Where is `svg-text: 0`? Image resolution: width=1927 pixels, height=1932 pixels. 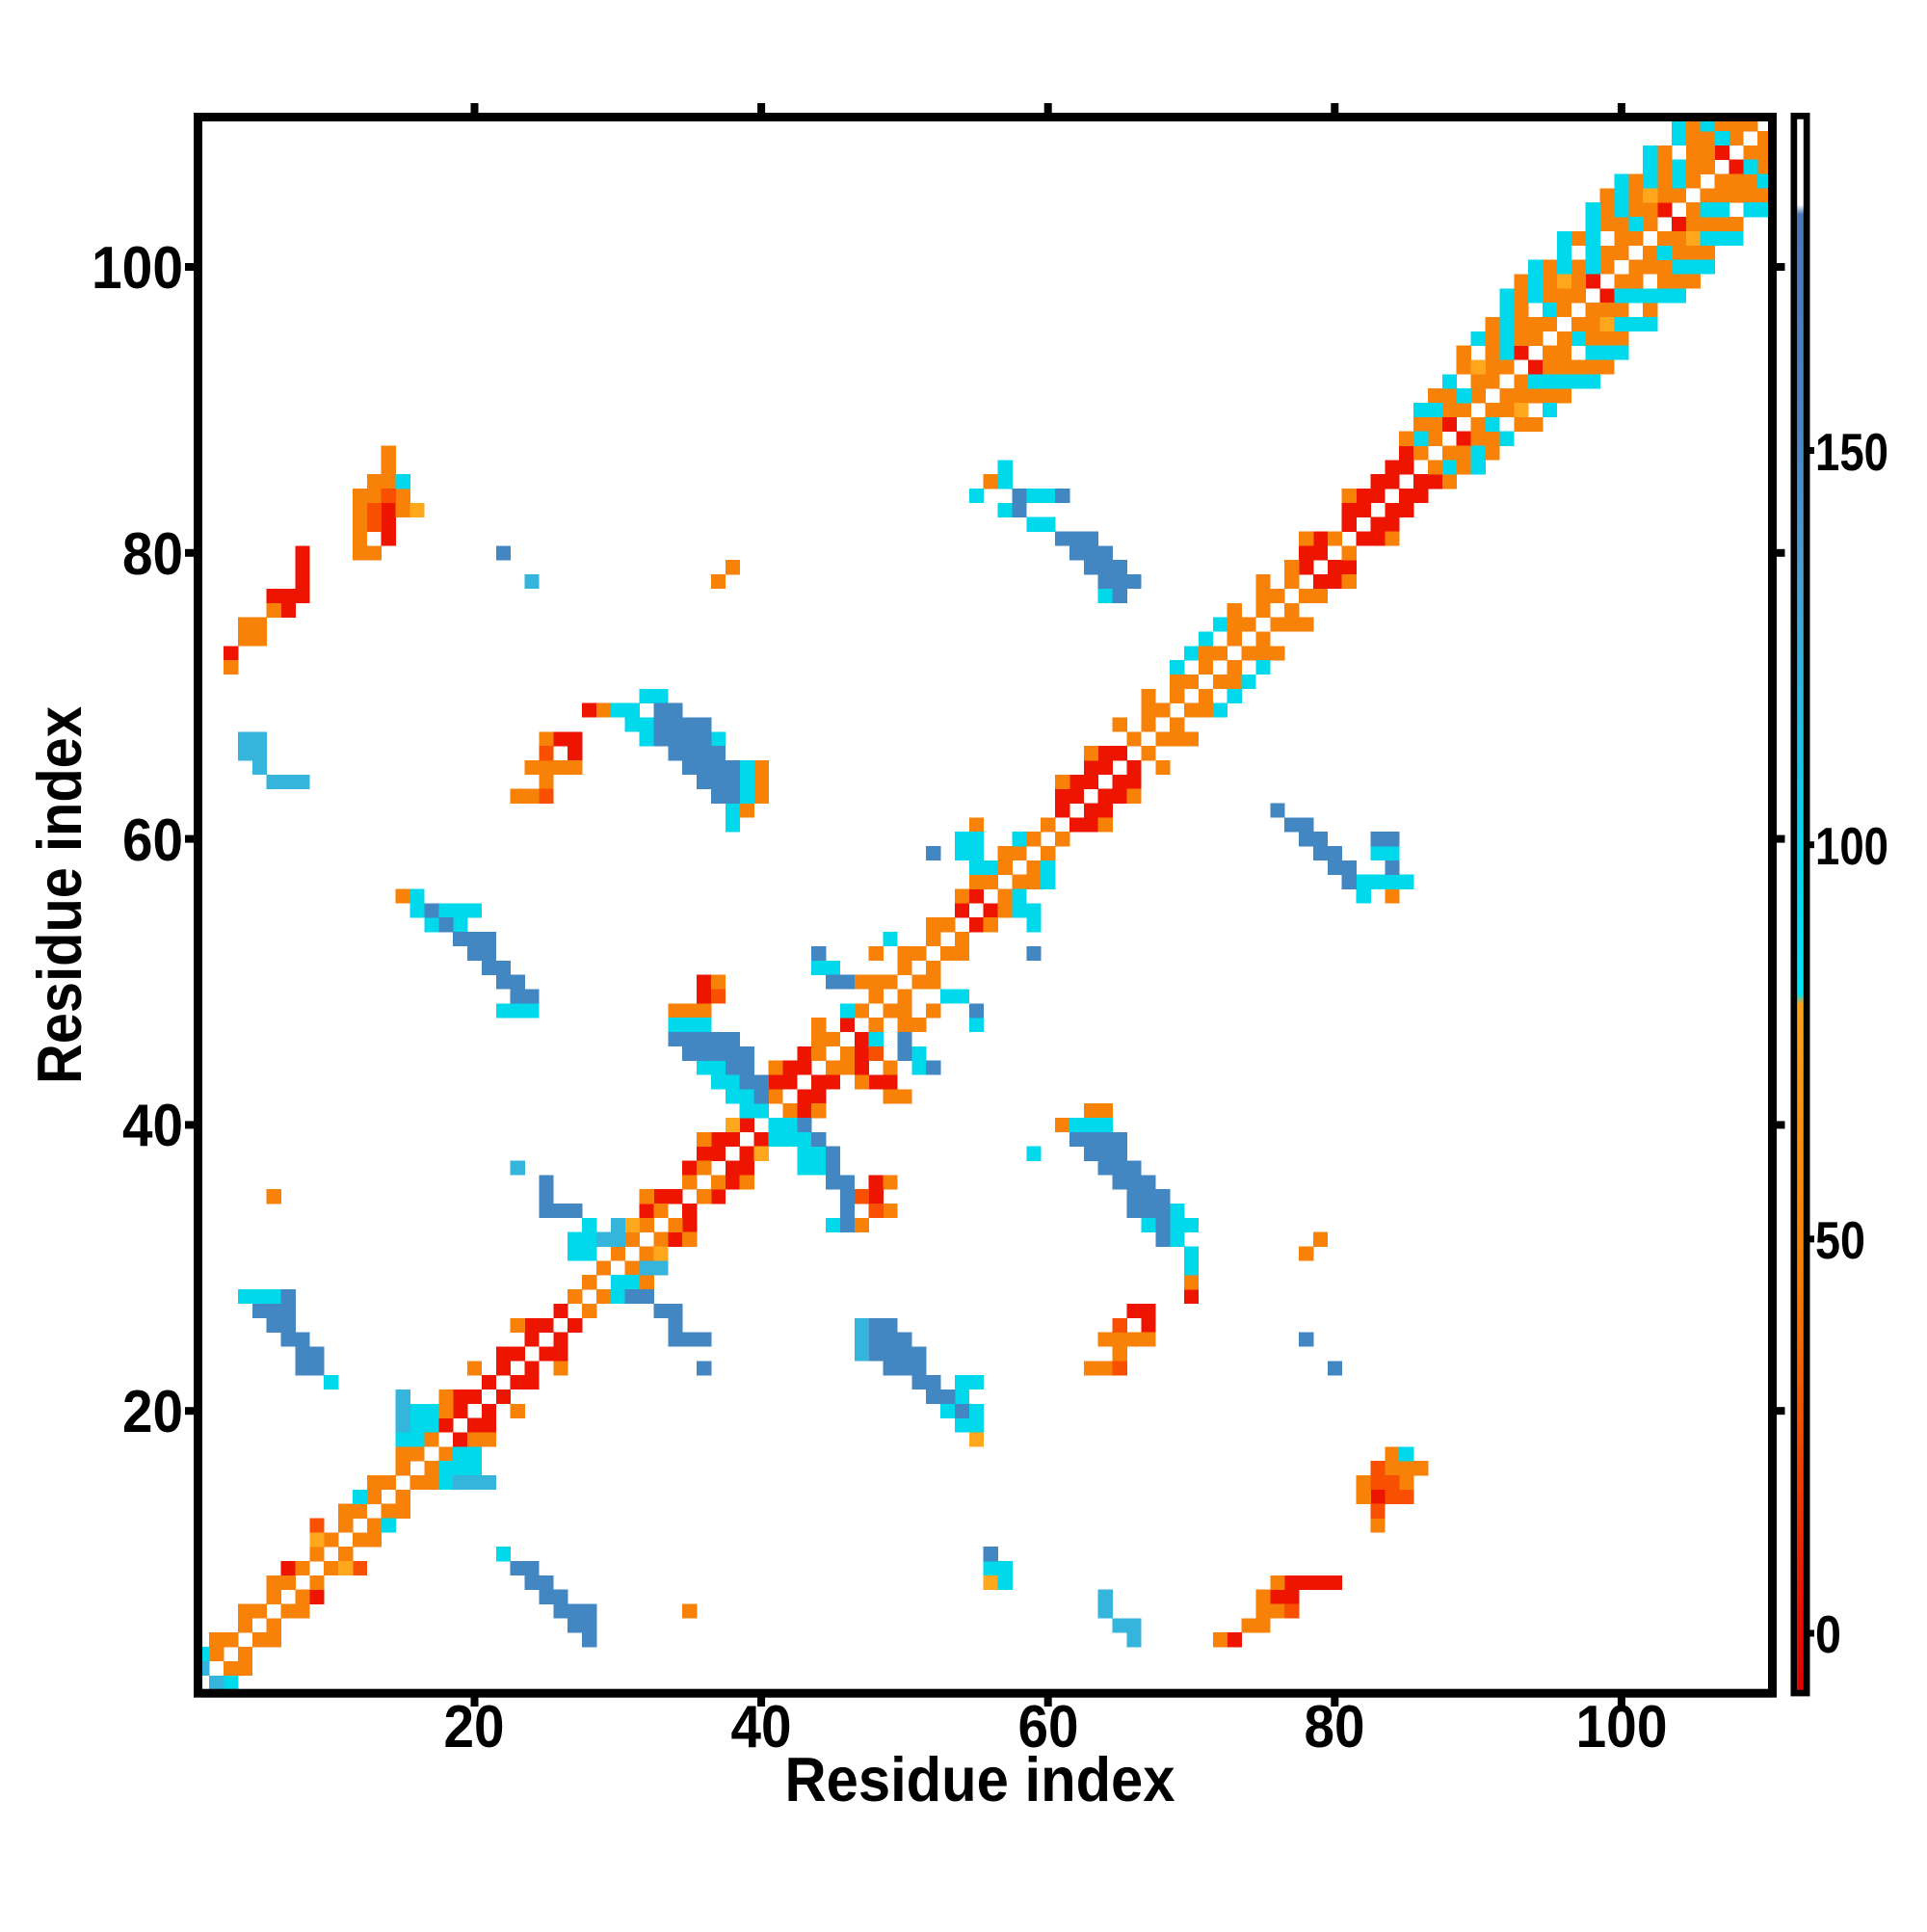
svg-text: 0 is located at coordinates (1828, 1634).